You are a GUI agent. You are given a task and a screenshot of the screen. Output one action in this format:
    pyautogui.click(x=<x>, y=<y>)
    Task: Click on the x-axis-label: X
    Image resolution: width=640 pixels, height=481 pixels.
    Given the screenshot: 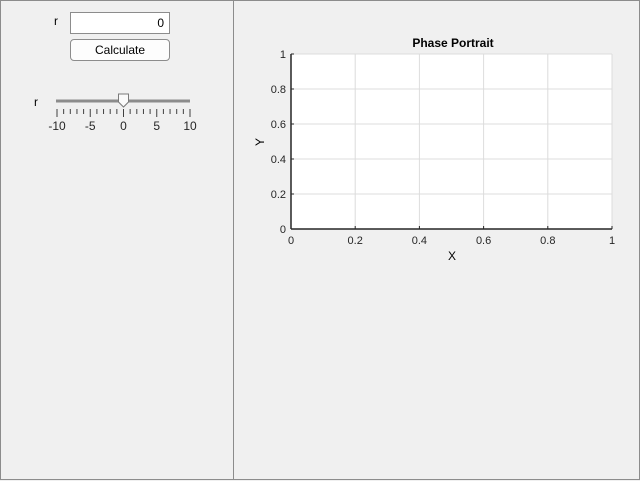 What is the action you would take?
    pyautogui.click(x=452, y=256)
    